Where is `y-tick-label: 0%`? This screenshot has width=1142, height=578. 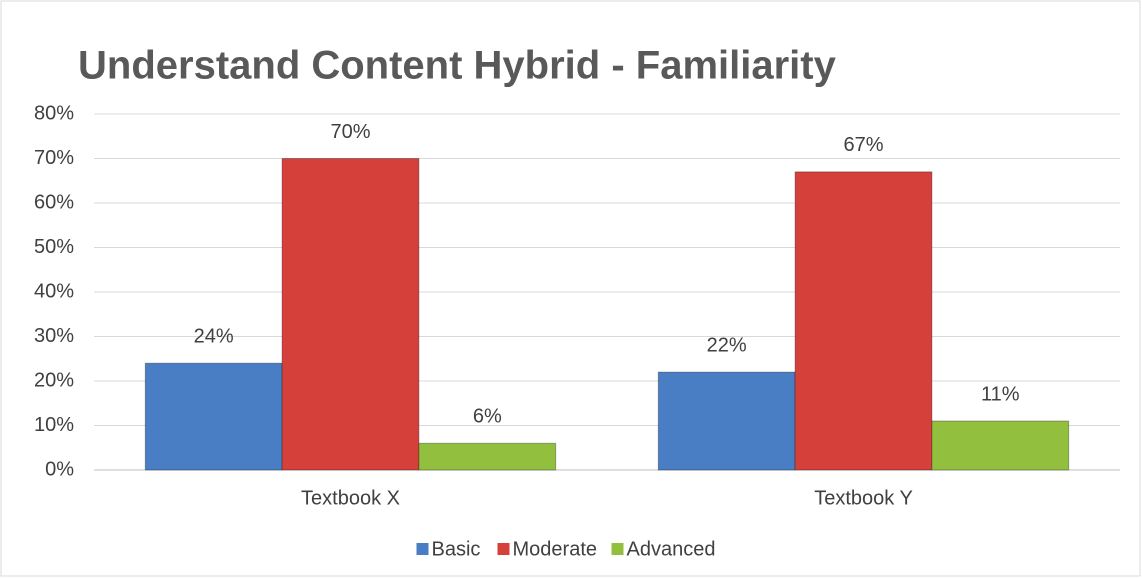
y-tick-label: 0% is located at coordinates (59, 469).